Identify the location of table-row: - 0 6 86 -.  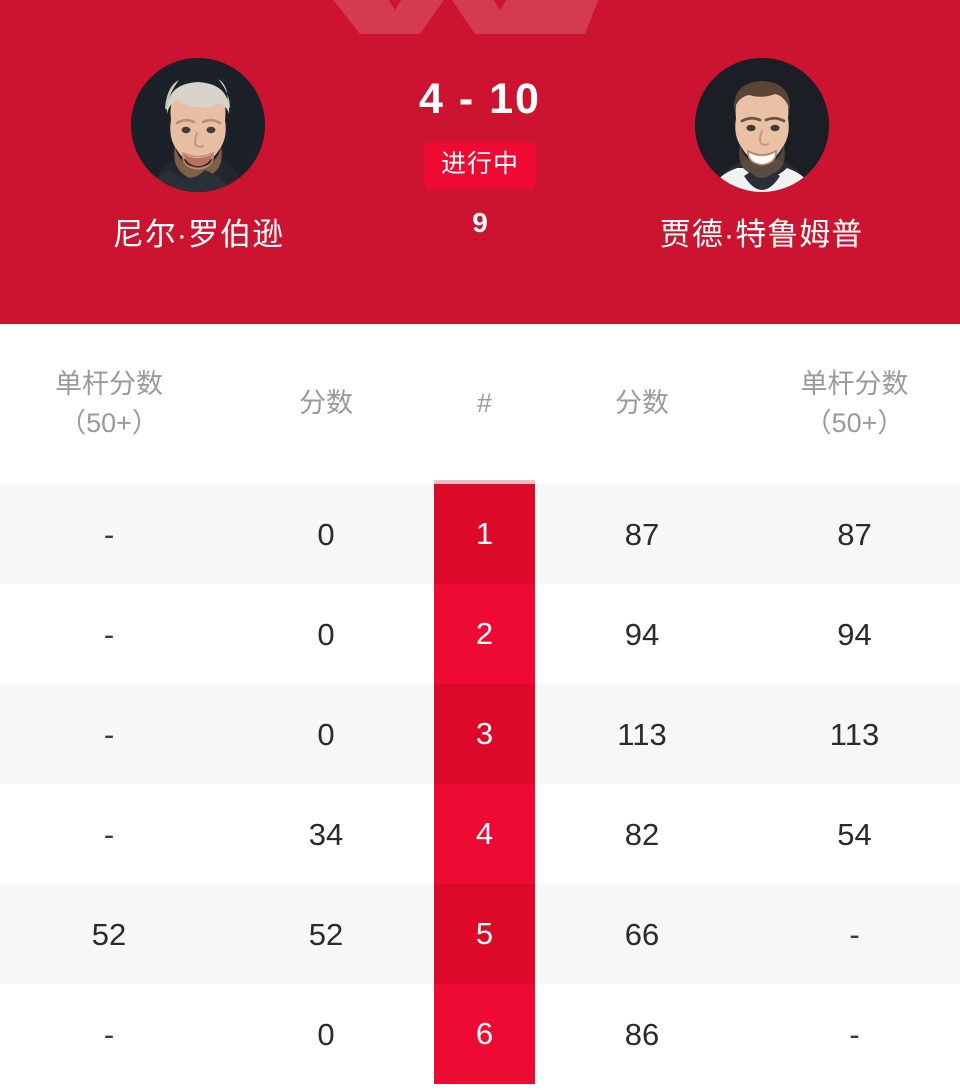
(480, 1034).